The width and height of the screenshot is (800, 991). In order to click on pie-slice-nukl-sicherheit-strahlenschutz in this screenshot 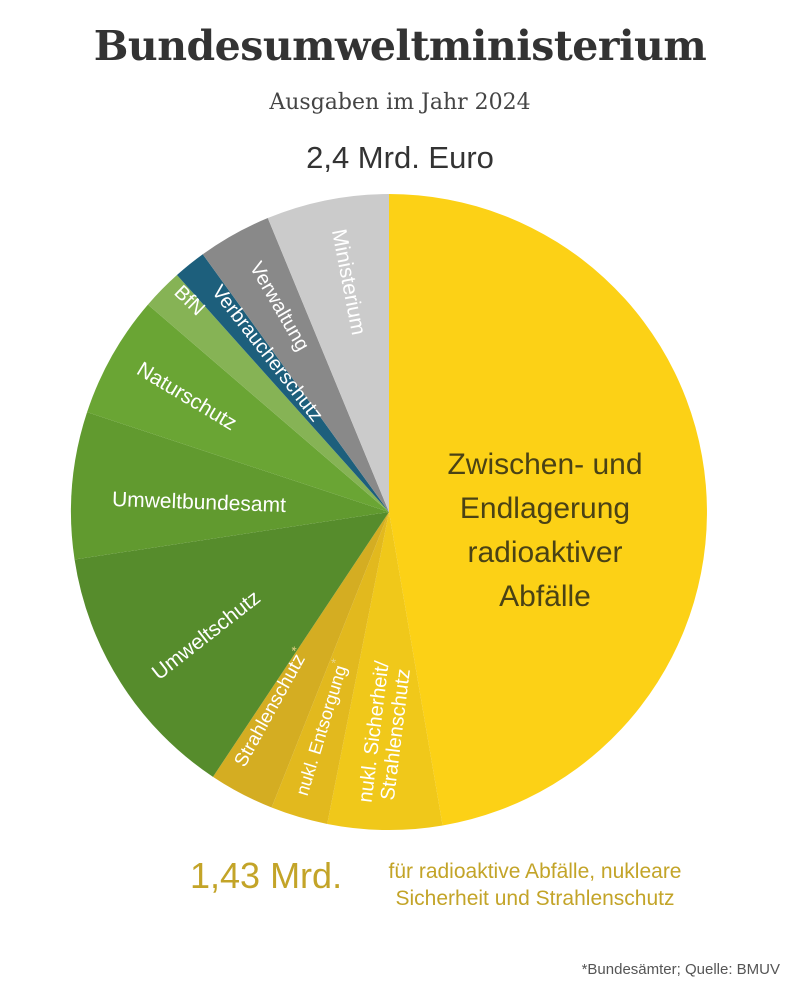, I will do `click(385, 671)`.